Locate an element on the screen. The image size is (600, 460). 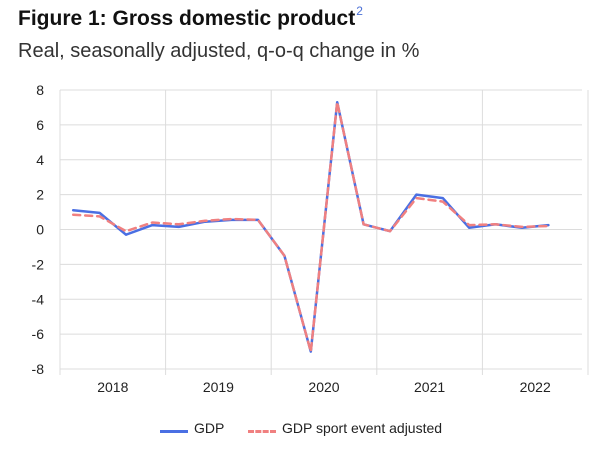
chart-legend: GDP GDP sport event adjusted is located at coordinates (300, 432).